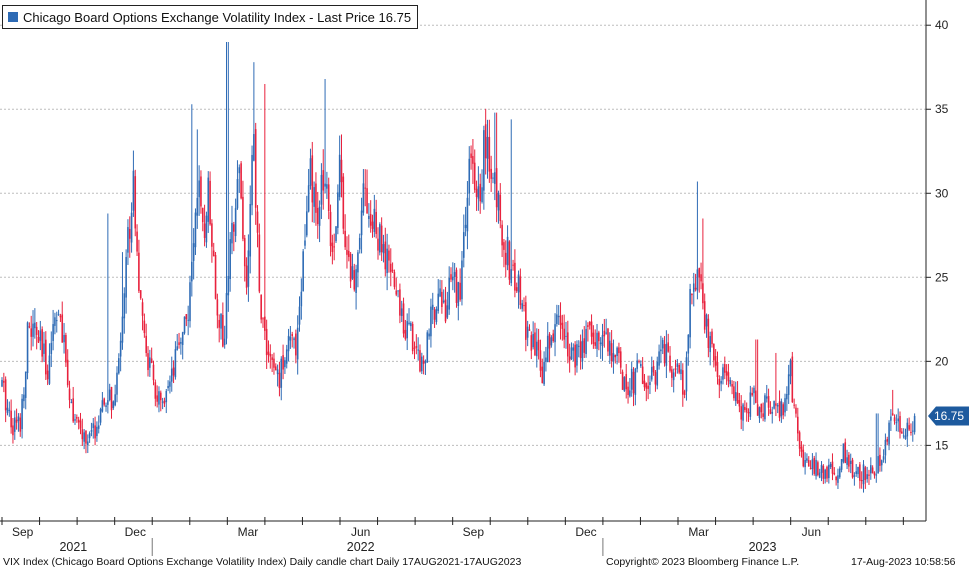  Describe the element at coordinates (937, 235) in the screenshot. I see `y-axis-ticks: 15 20 25 30 35 40` at that location.